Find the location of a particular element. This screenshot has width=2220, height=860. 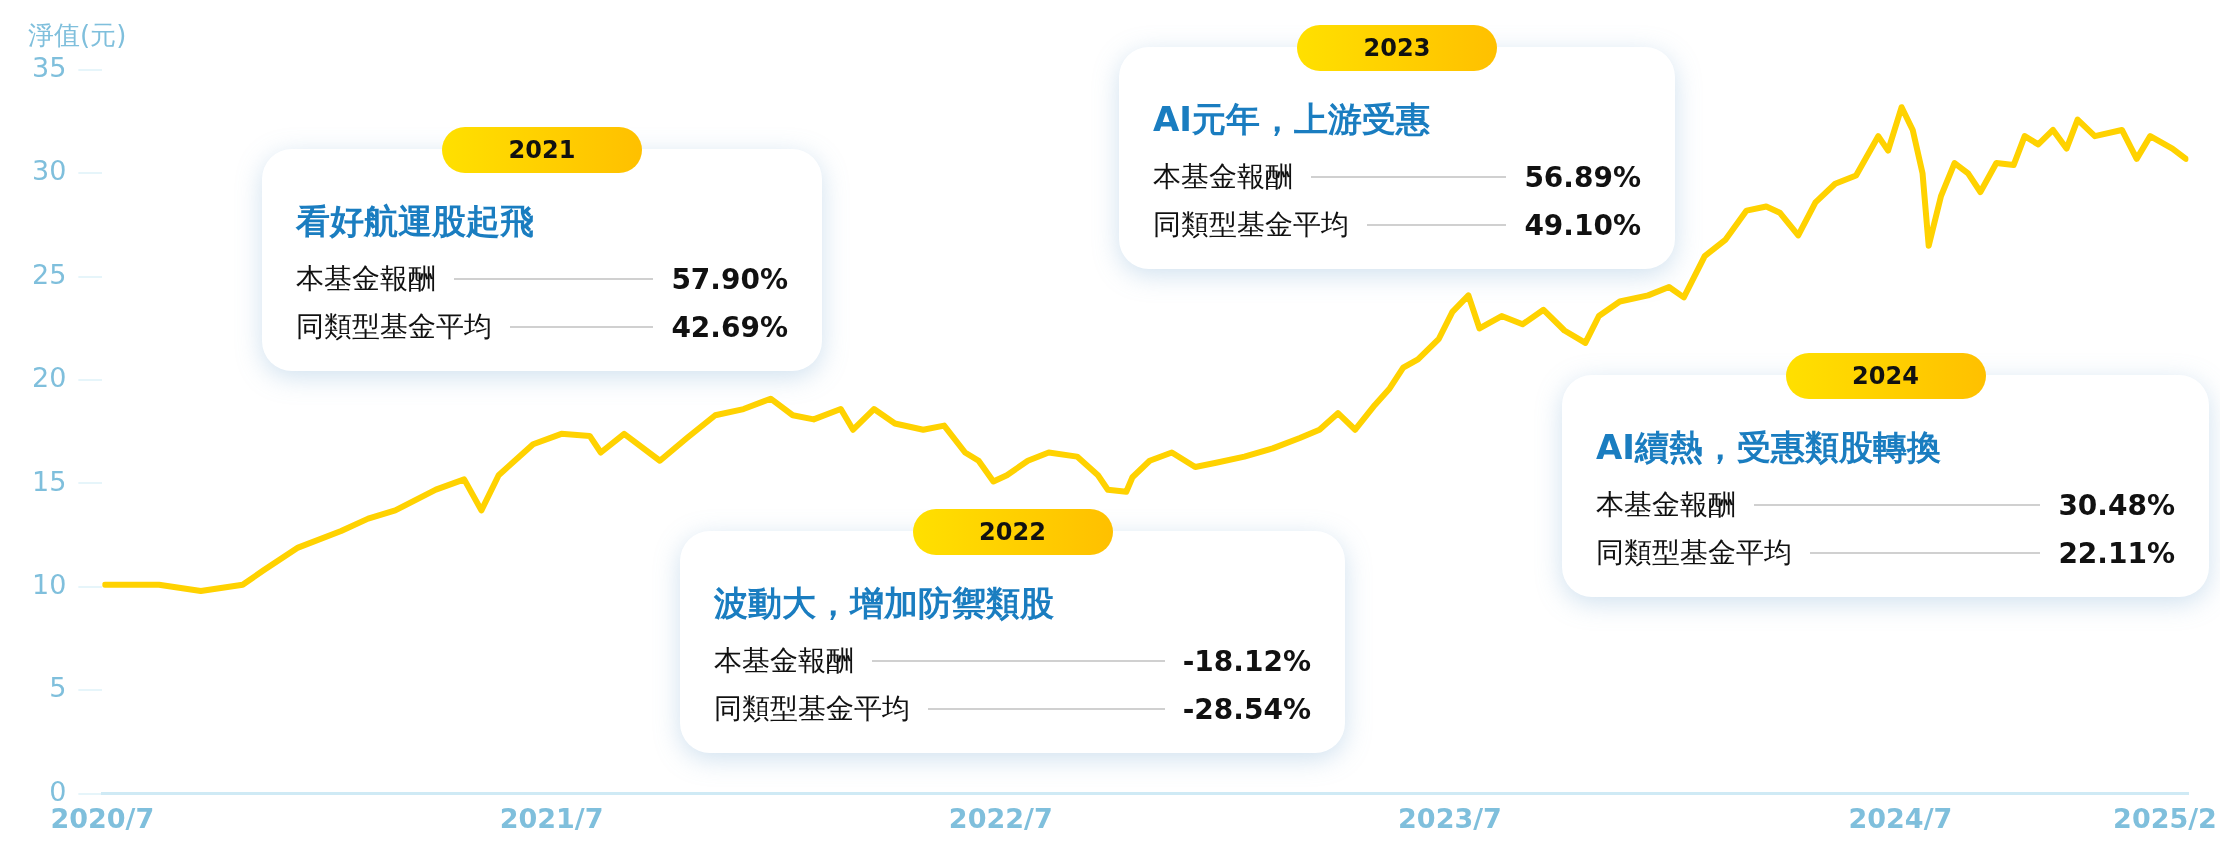

annotation: 42.69% is located at coordinates (729, 327).